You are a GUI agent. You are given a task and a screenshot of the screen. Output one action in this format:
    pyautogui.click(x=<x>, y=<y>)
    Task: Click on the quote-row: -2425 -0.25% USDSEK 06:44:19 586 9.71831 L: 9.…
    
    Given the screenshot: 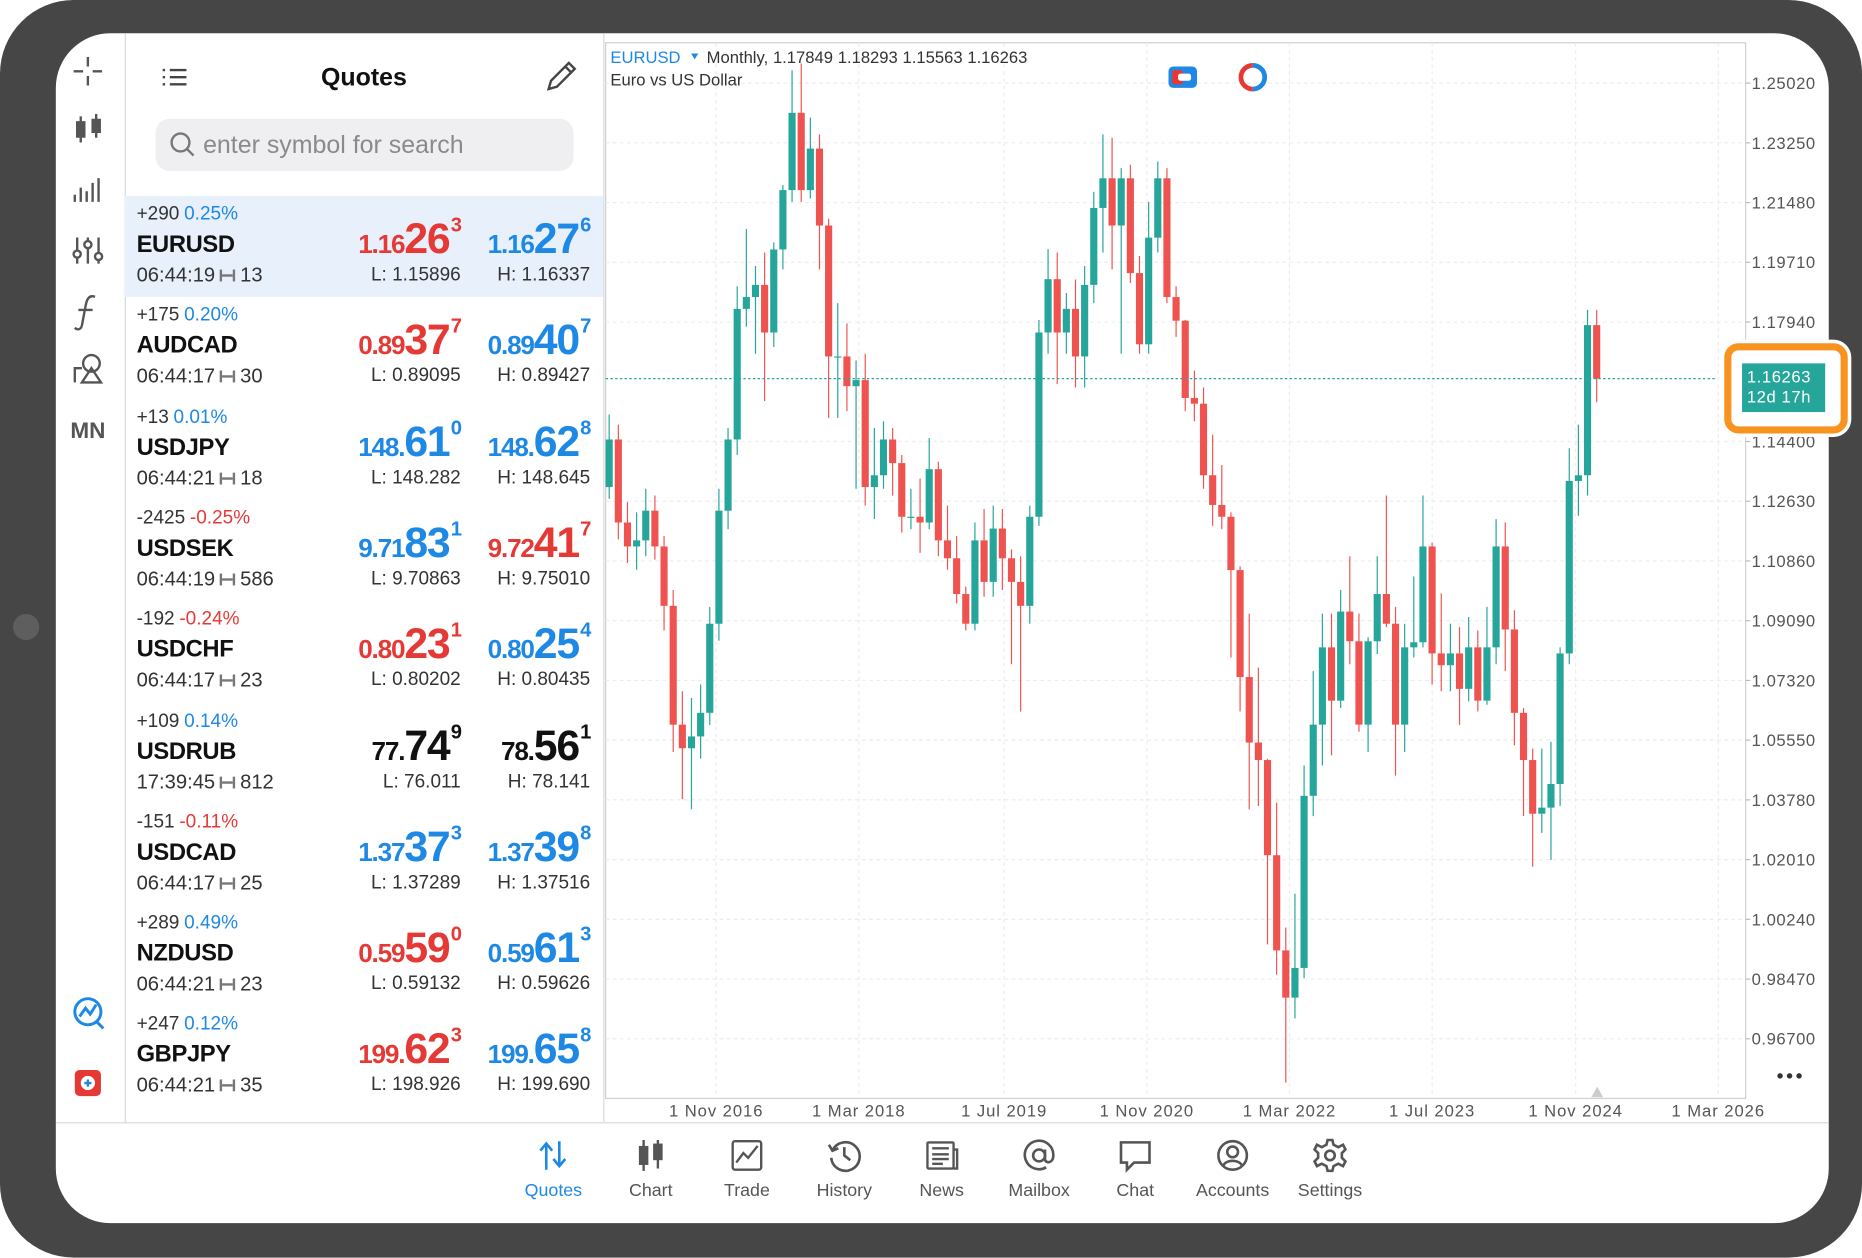 What is the action you would take?
    pyautogui.click(x=364, y=550)
    